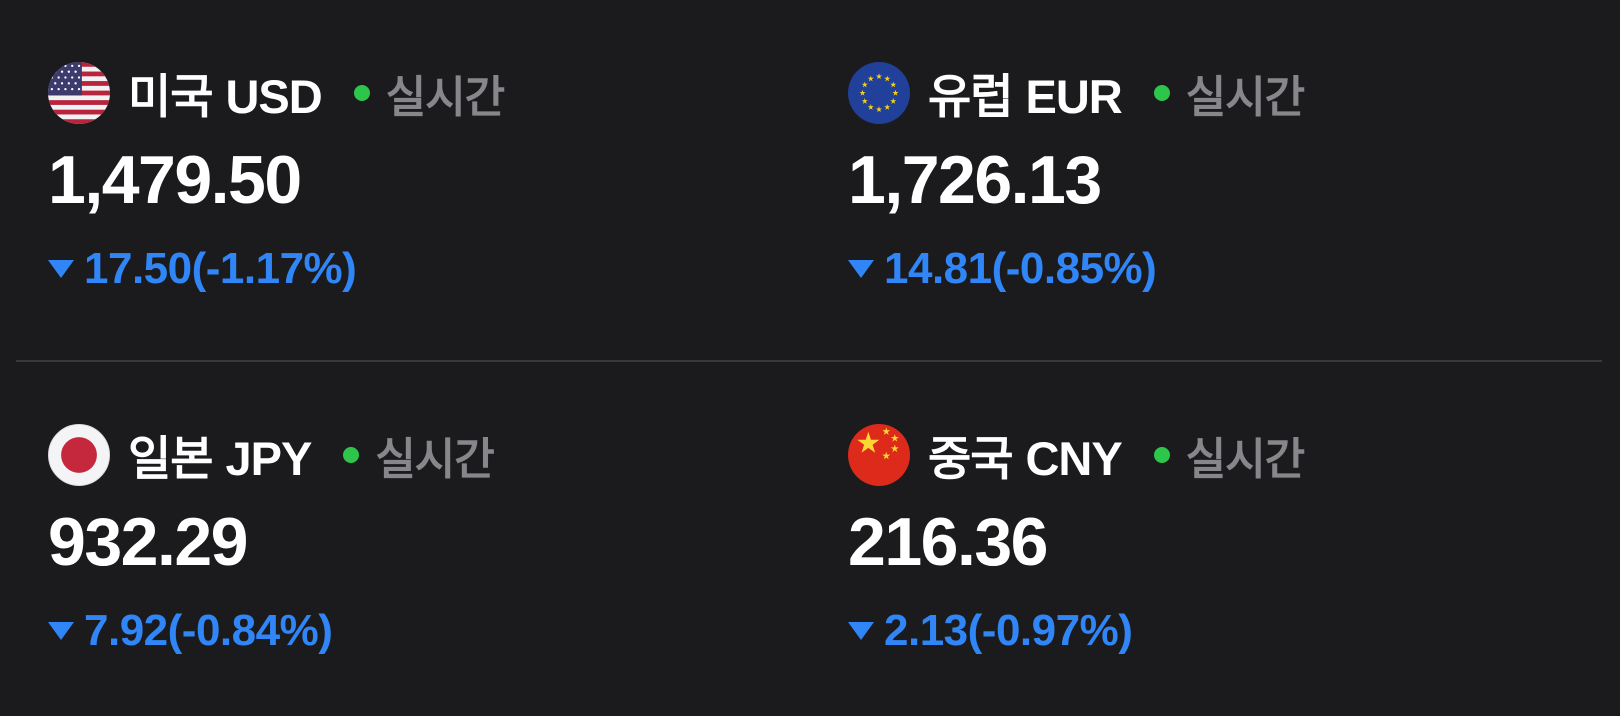 The height and width of the screenshot is (716, 1620). Describe the element at coordinates (79, 92) in the screenshot. I see `usa-flag-icon` at that location.